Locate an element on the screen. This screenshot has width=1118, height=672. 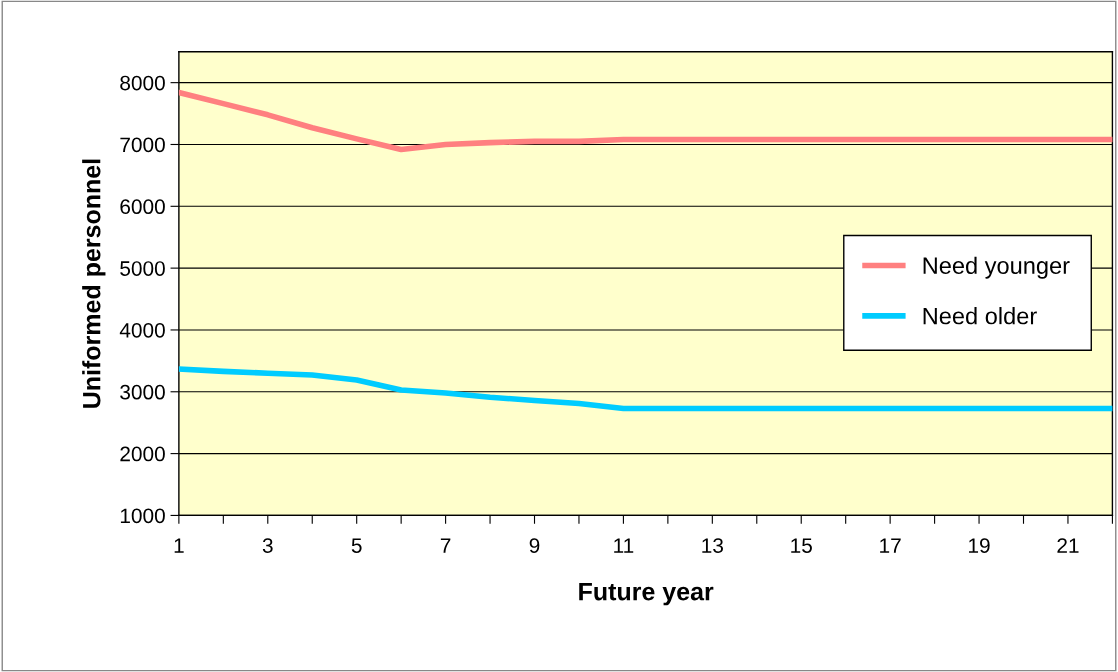
x-tick-label: 11 is located at coordinates (624, 545).